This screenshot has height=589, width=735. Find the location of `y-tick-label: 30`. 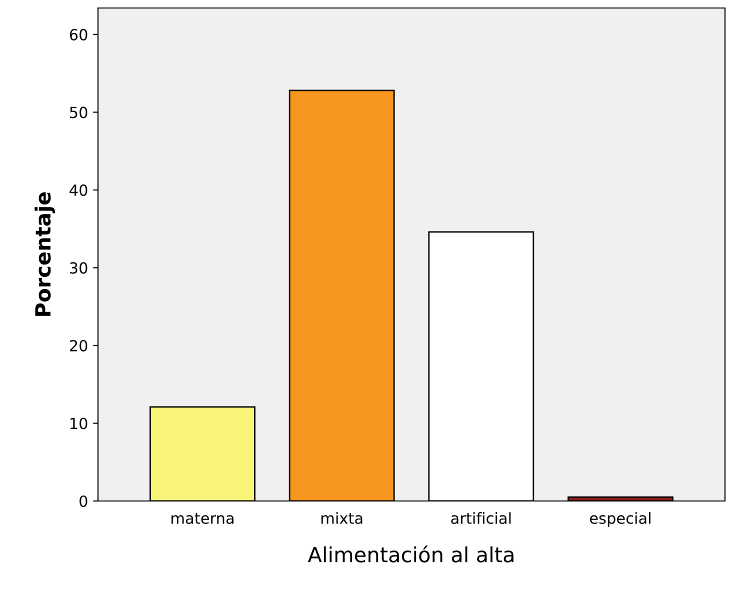

y-tick-label: 30 is located at coordinates (79, 268).